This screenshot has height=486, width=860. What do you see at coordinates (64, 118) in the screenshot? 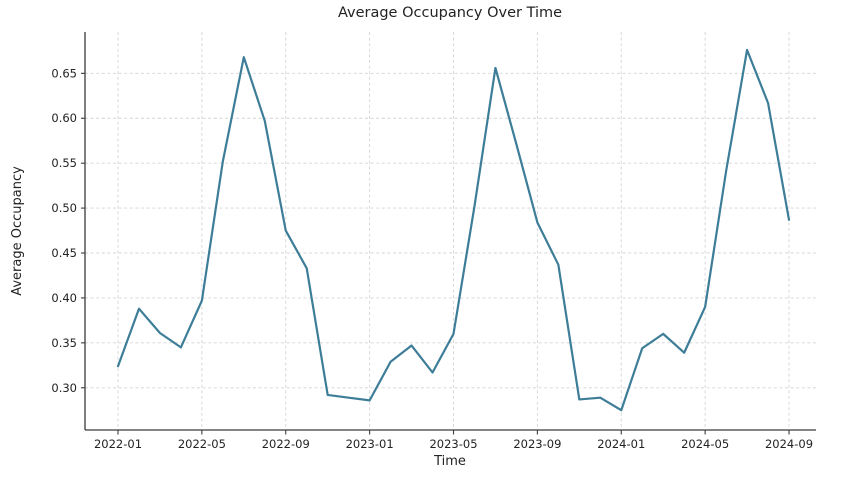
I see `y-tick-label: 0.60` at bounding box center [64, 118].